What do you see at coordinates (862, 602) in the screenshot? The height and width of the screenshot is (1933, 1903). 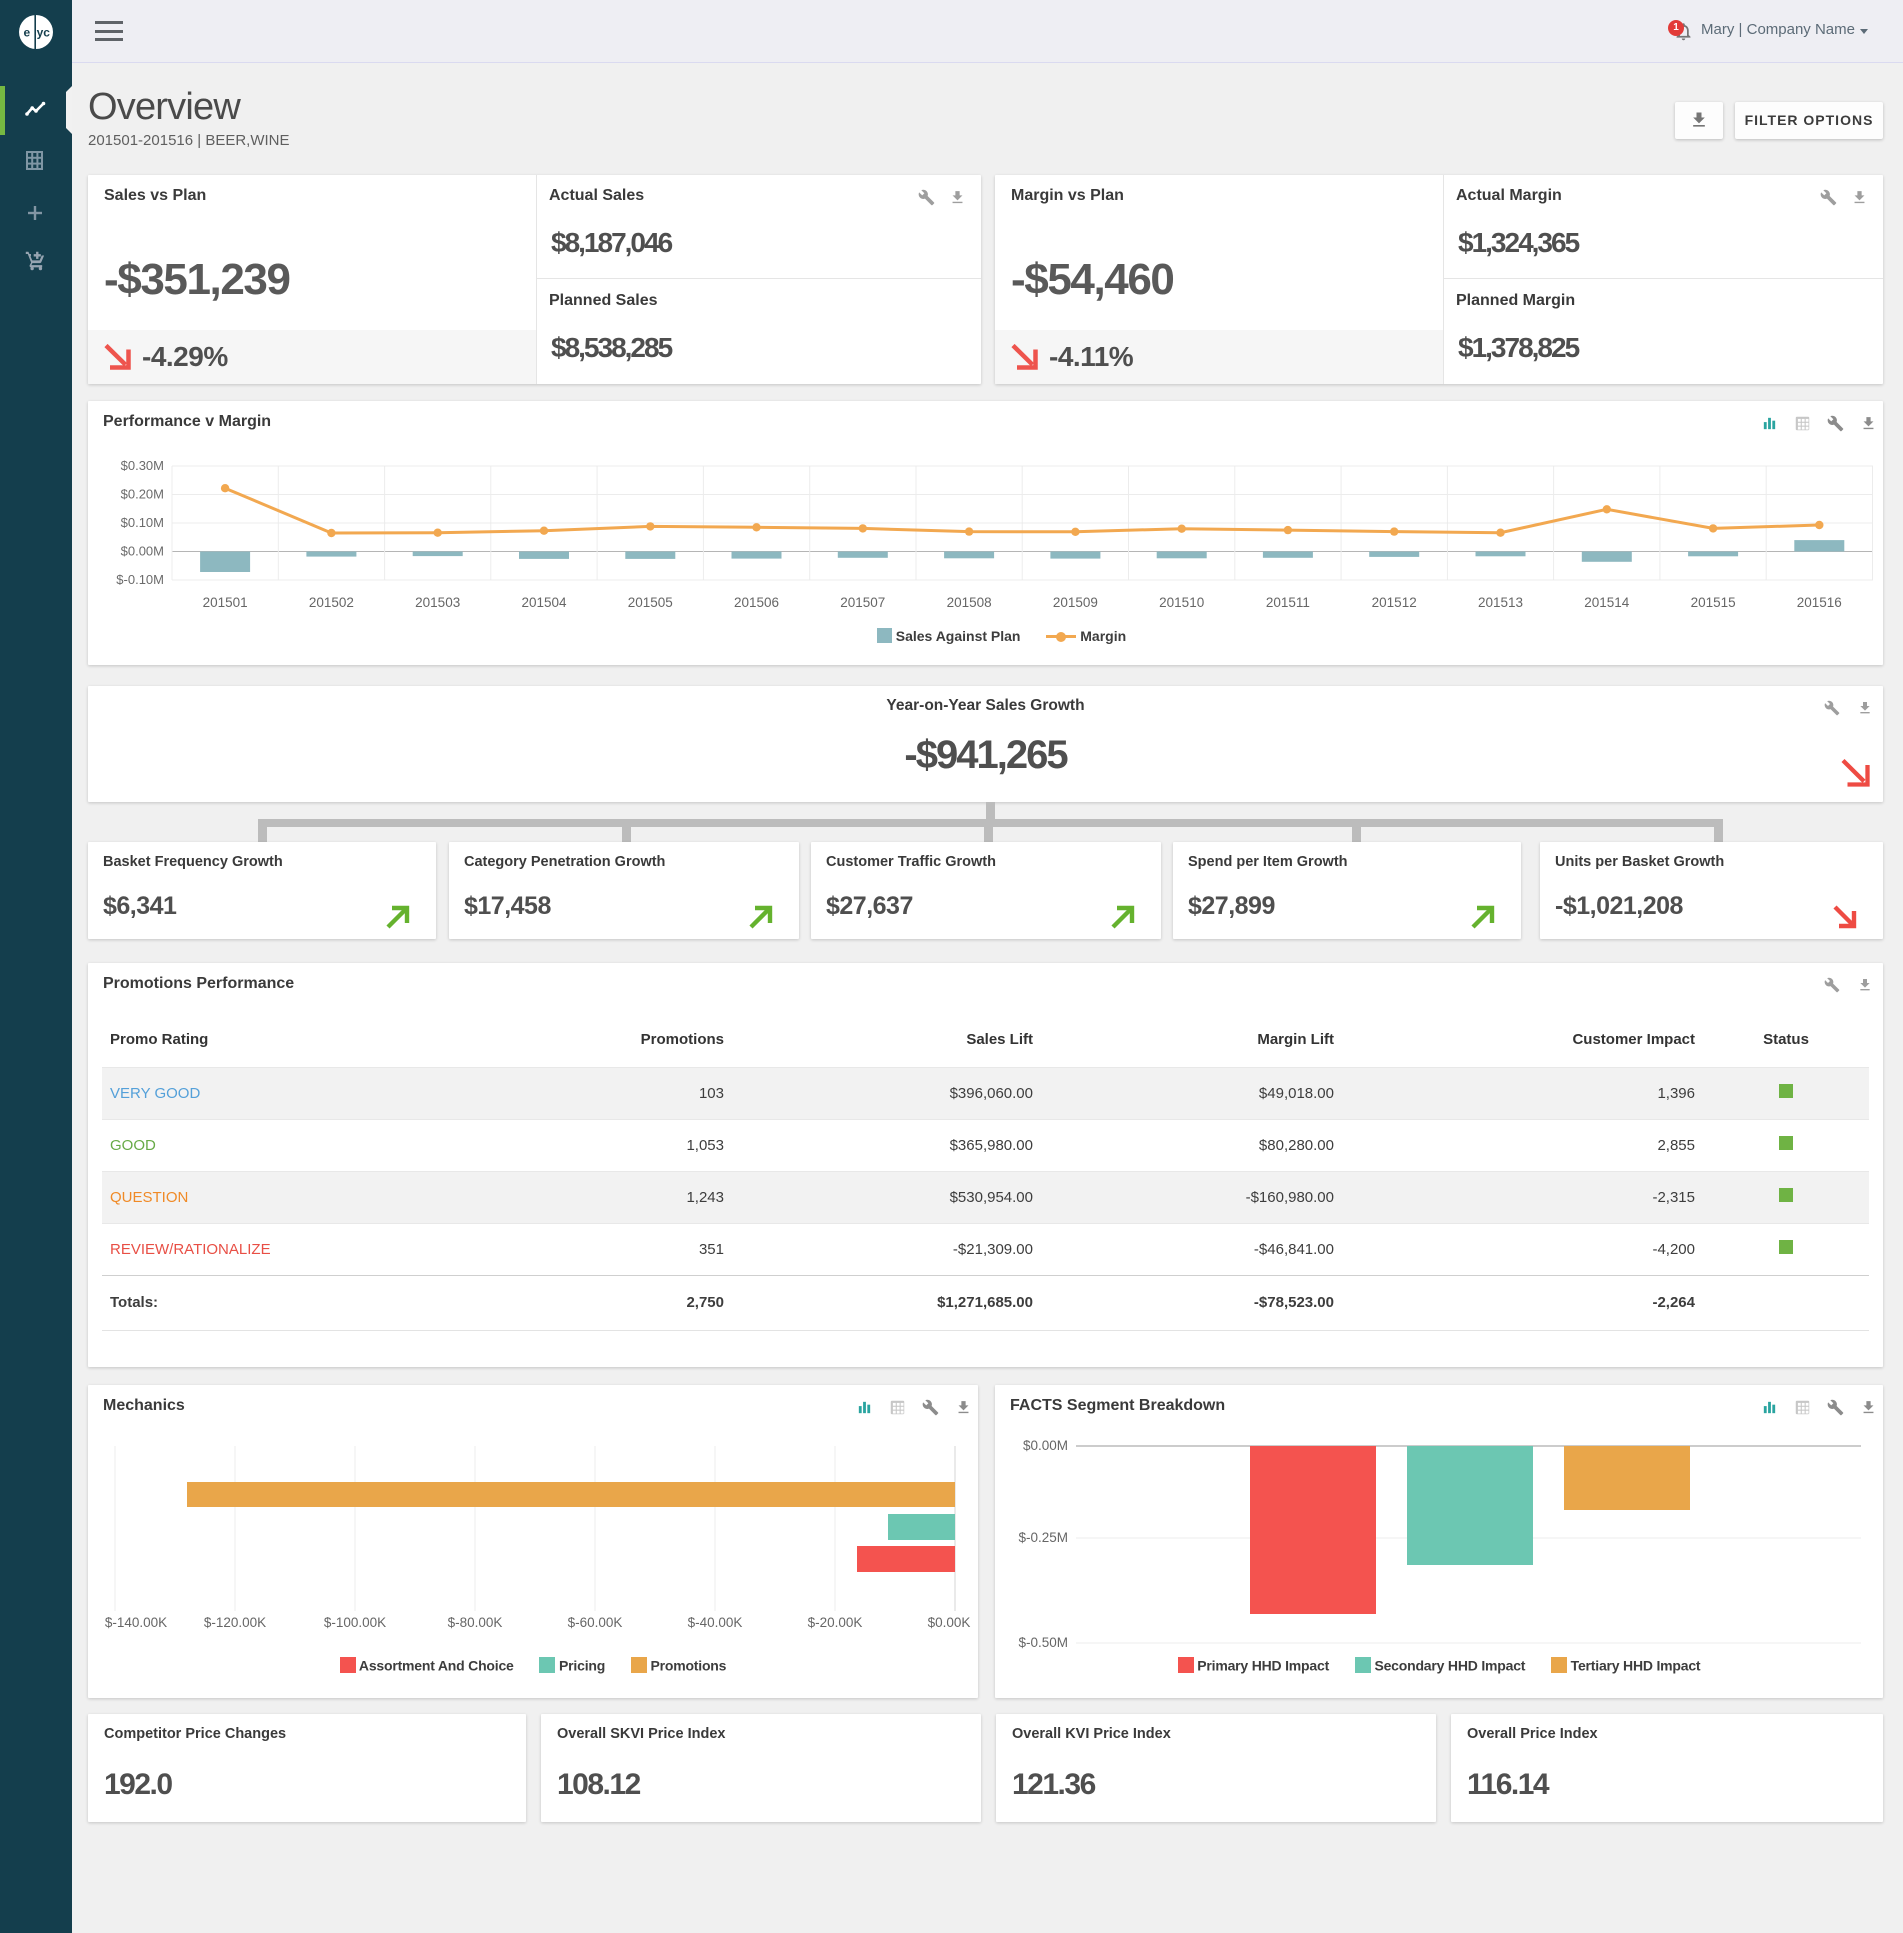 I see `svg-text: 201507` at bounding box center [862, 602].